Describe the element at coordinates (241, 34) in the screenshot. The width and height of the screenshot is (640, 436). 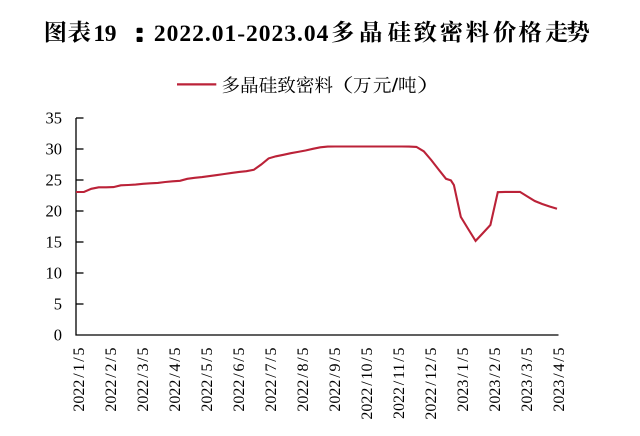
I see `svg-text: 2022.01-2023.04` at that location.